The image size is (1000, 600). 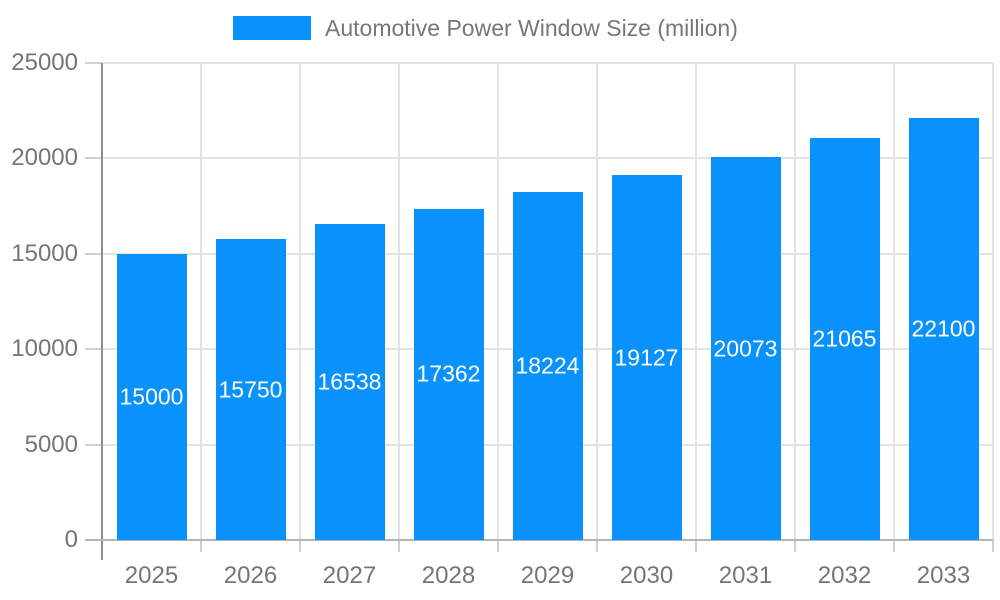 What do you see at coordinates (943, 329) in the screenshot?
I see `bar-2033` at bounding box center [943, 329].